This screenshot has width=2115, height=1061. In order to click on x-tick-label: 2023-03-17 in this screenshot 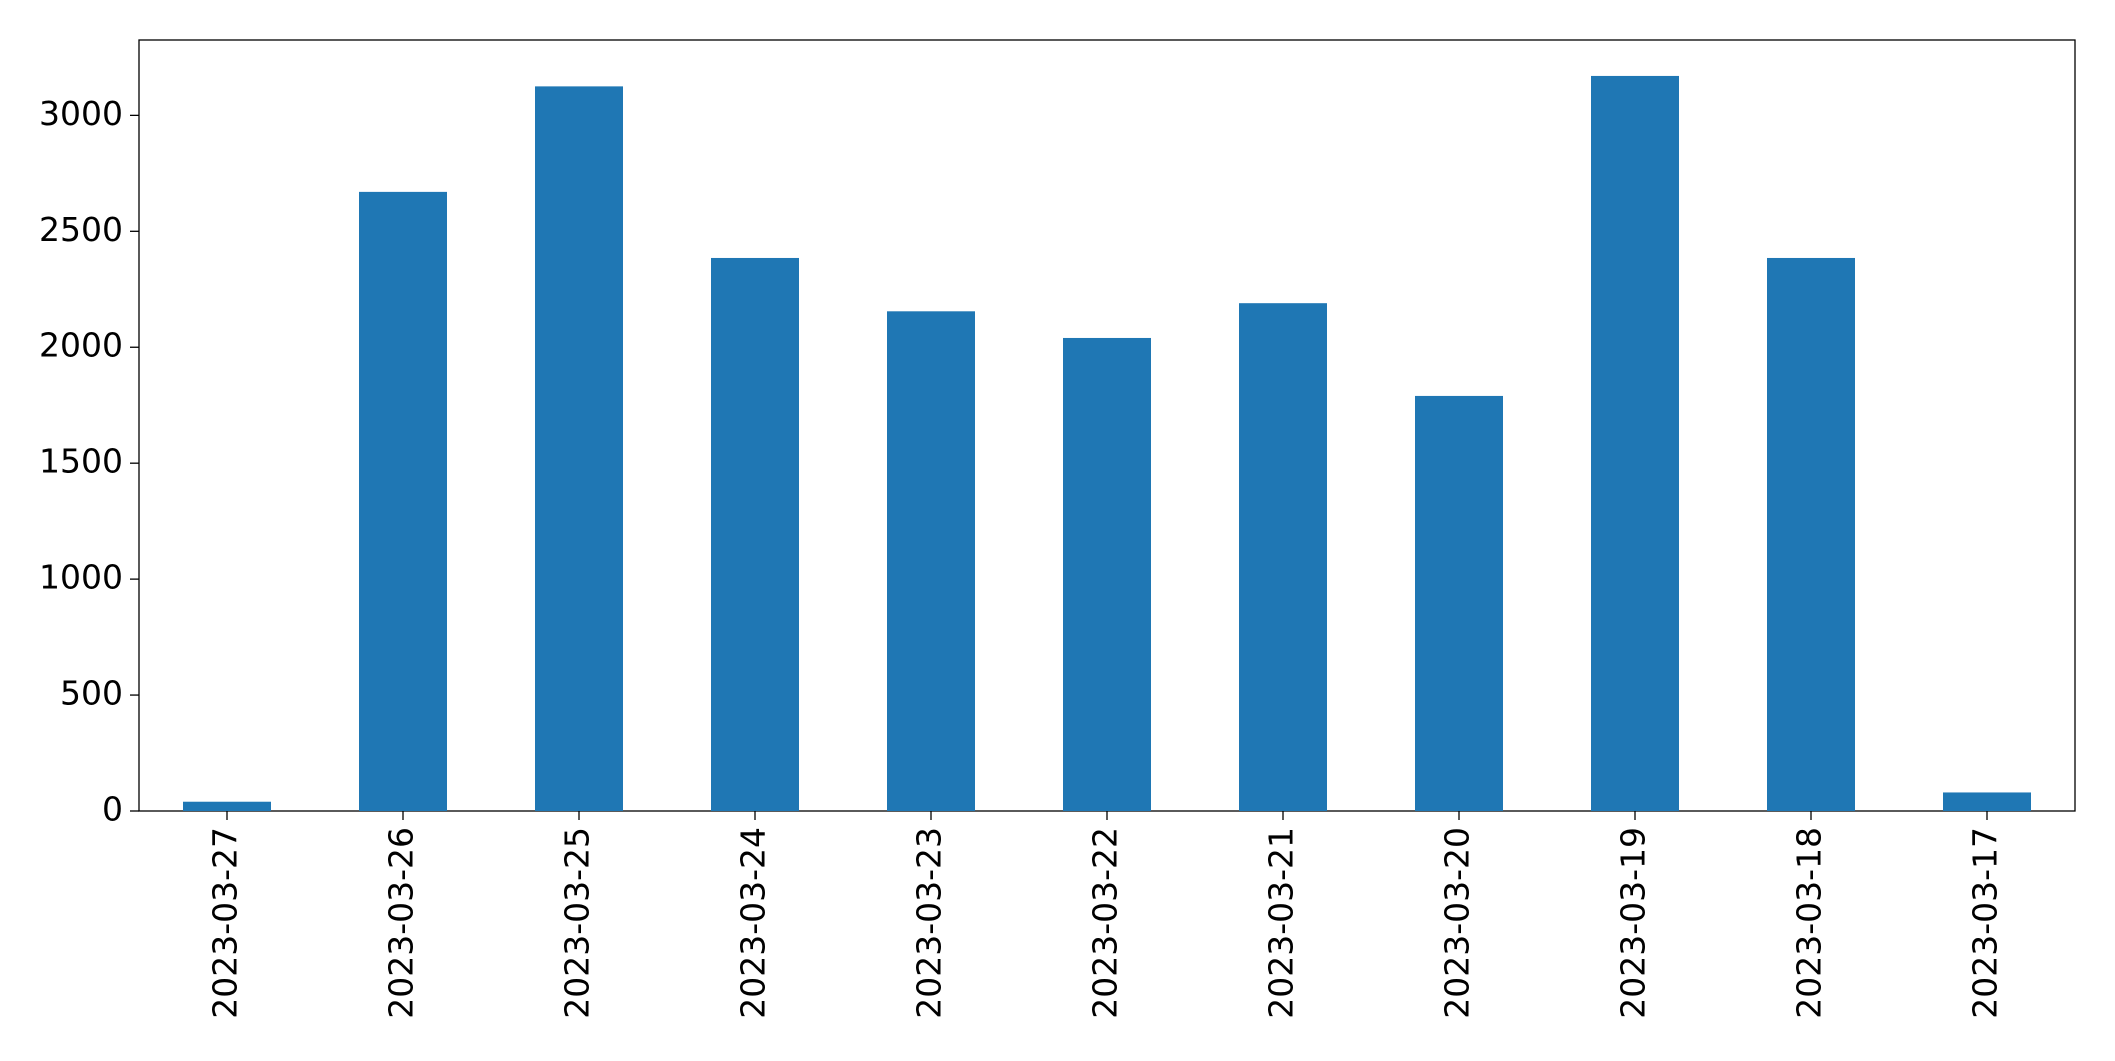, I will do `click(1985, 923)`.